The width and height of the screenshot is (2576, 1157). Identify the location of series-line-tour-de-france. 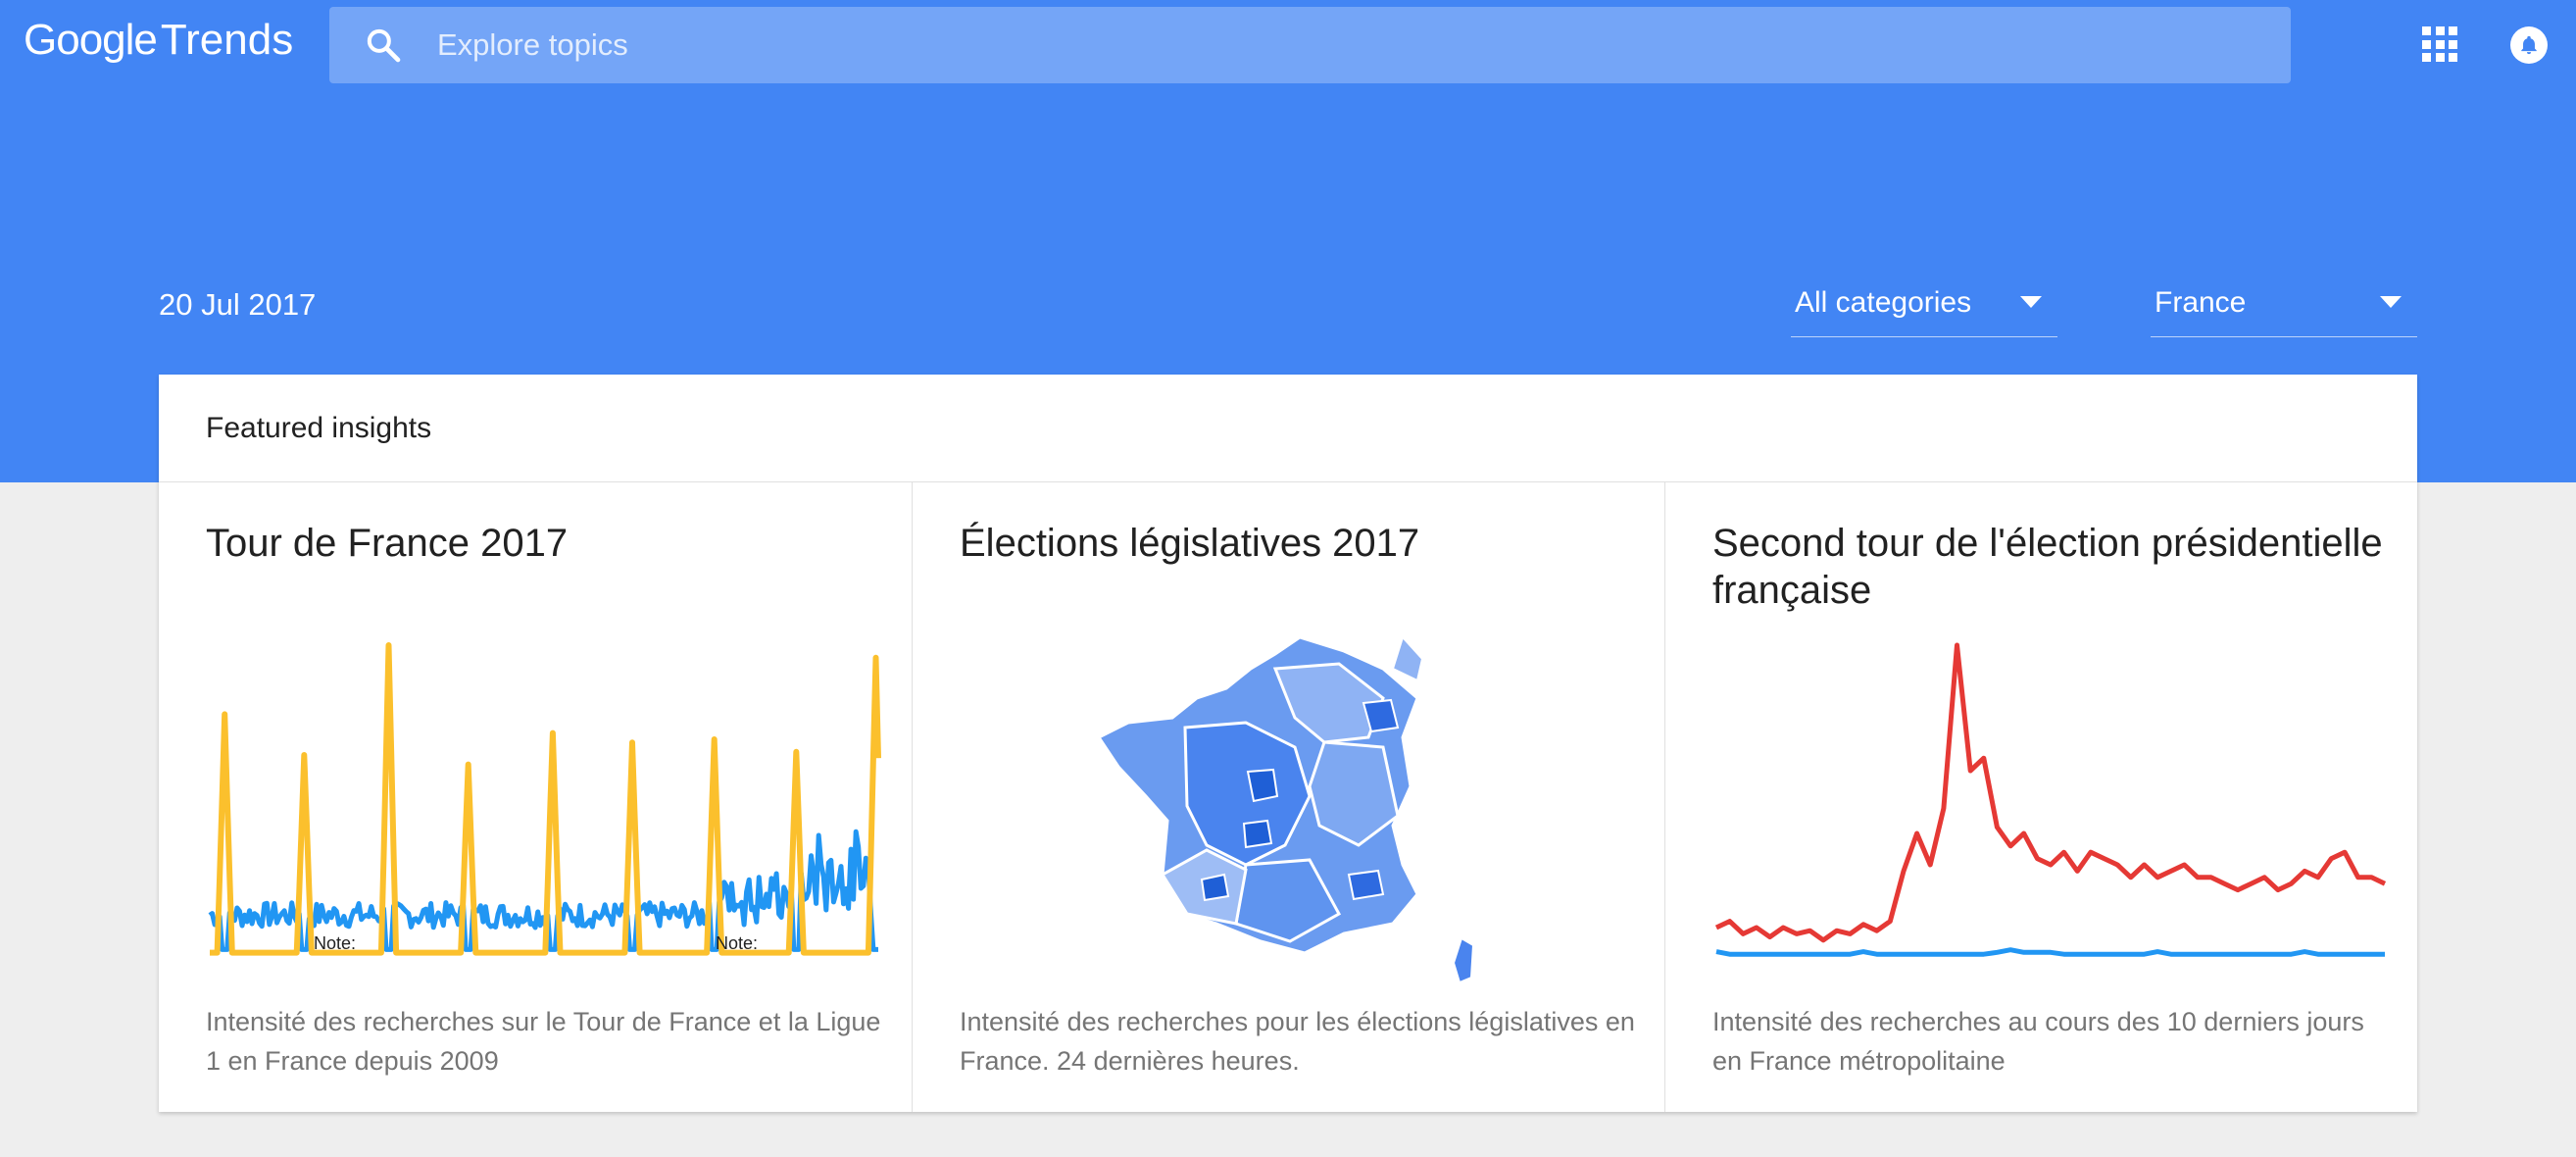
(545, 799).